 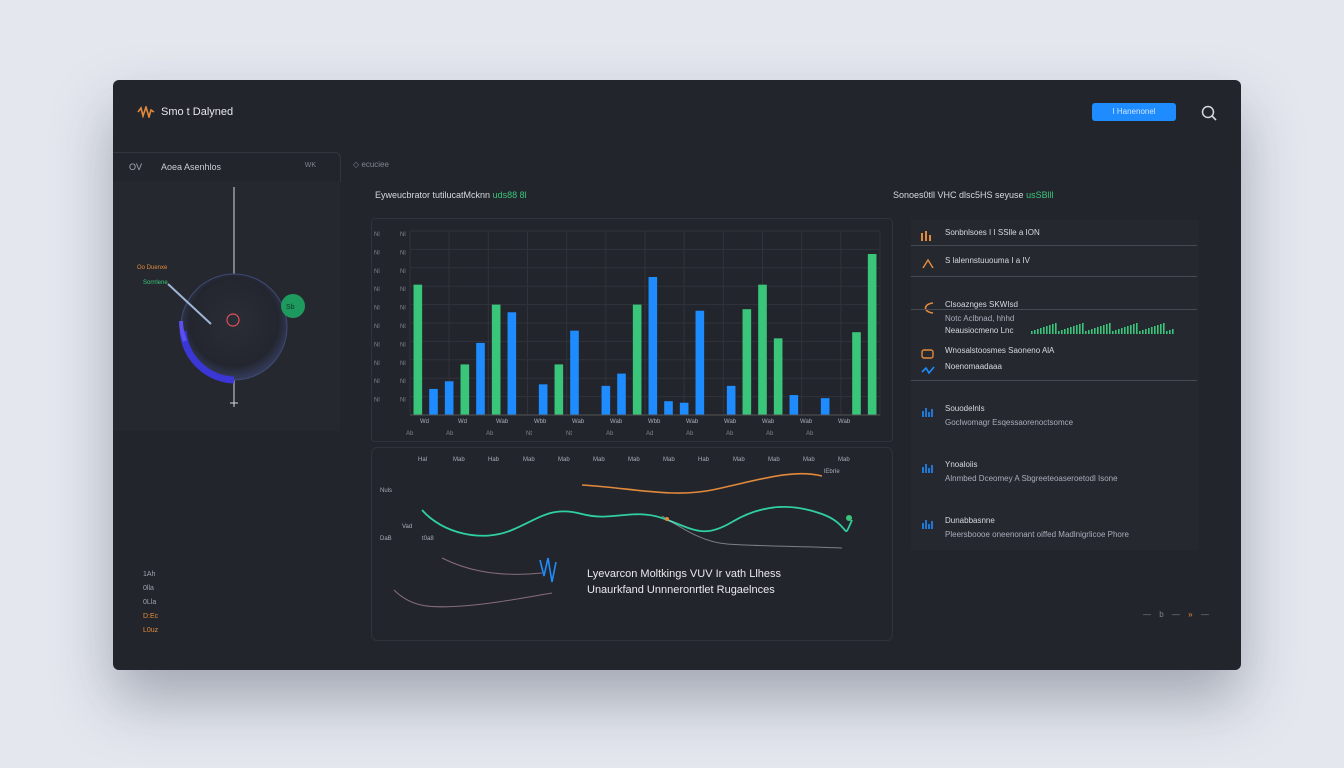 What do you see at coordinates (191, 167) in the screenshot?
I see `panel-header-title: Aoea Asenhlos` at bounding box center [191, 167].